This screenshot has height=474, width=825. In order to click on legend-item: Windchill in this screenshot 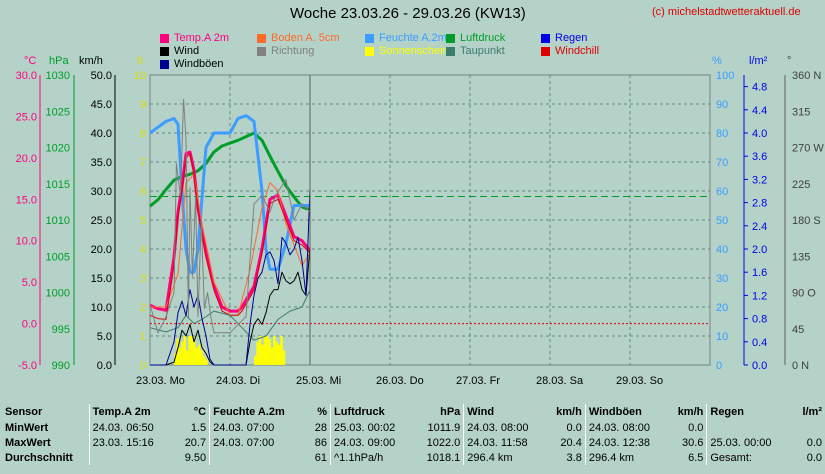, I will do `click(570, 51)`.